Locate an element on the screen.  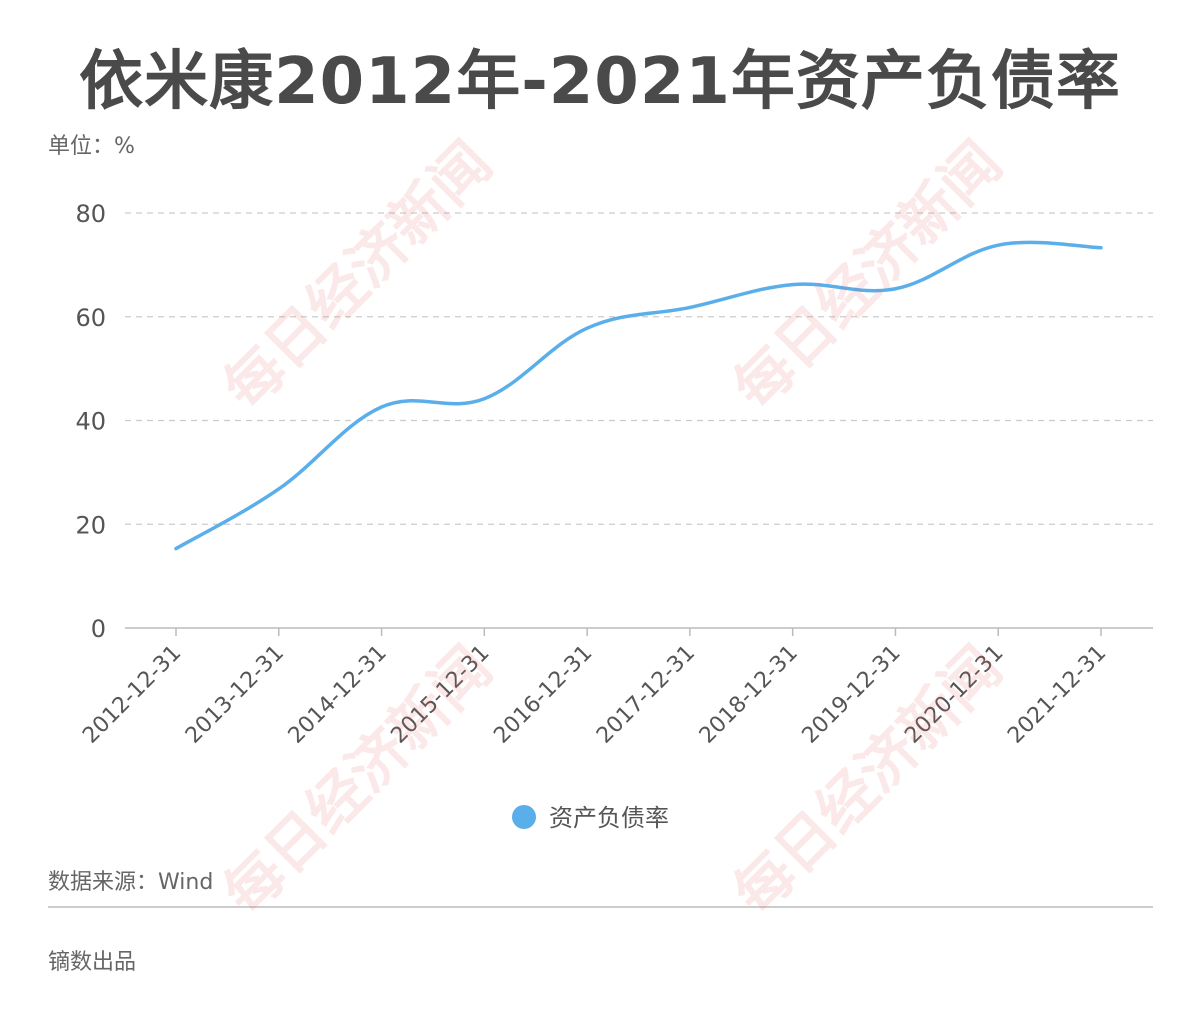
x-tick-label: 2019-12-31 is located at coordinates (852, 695).